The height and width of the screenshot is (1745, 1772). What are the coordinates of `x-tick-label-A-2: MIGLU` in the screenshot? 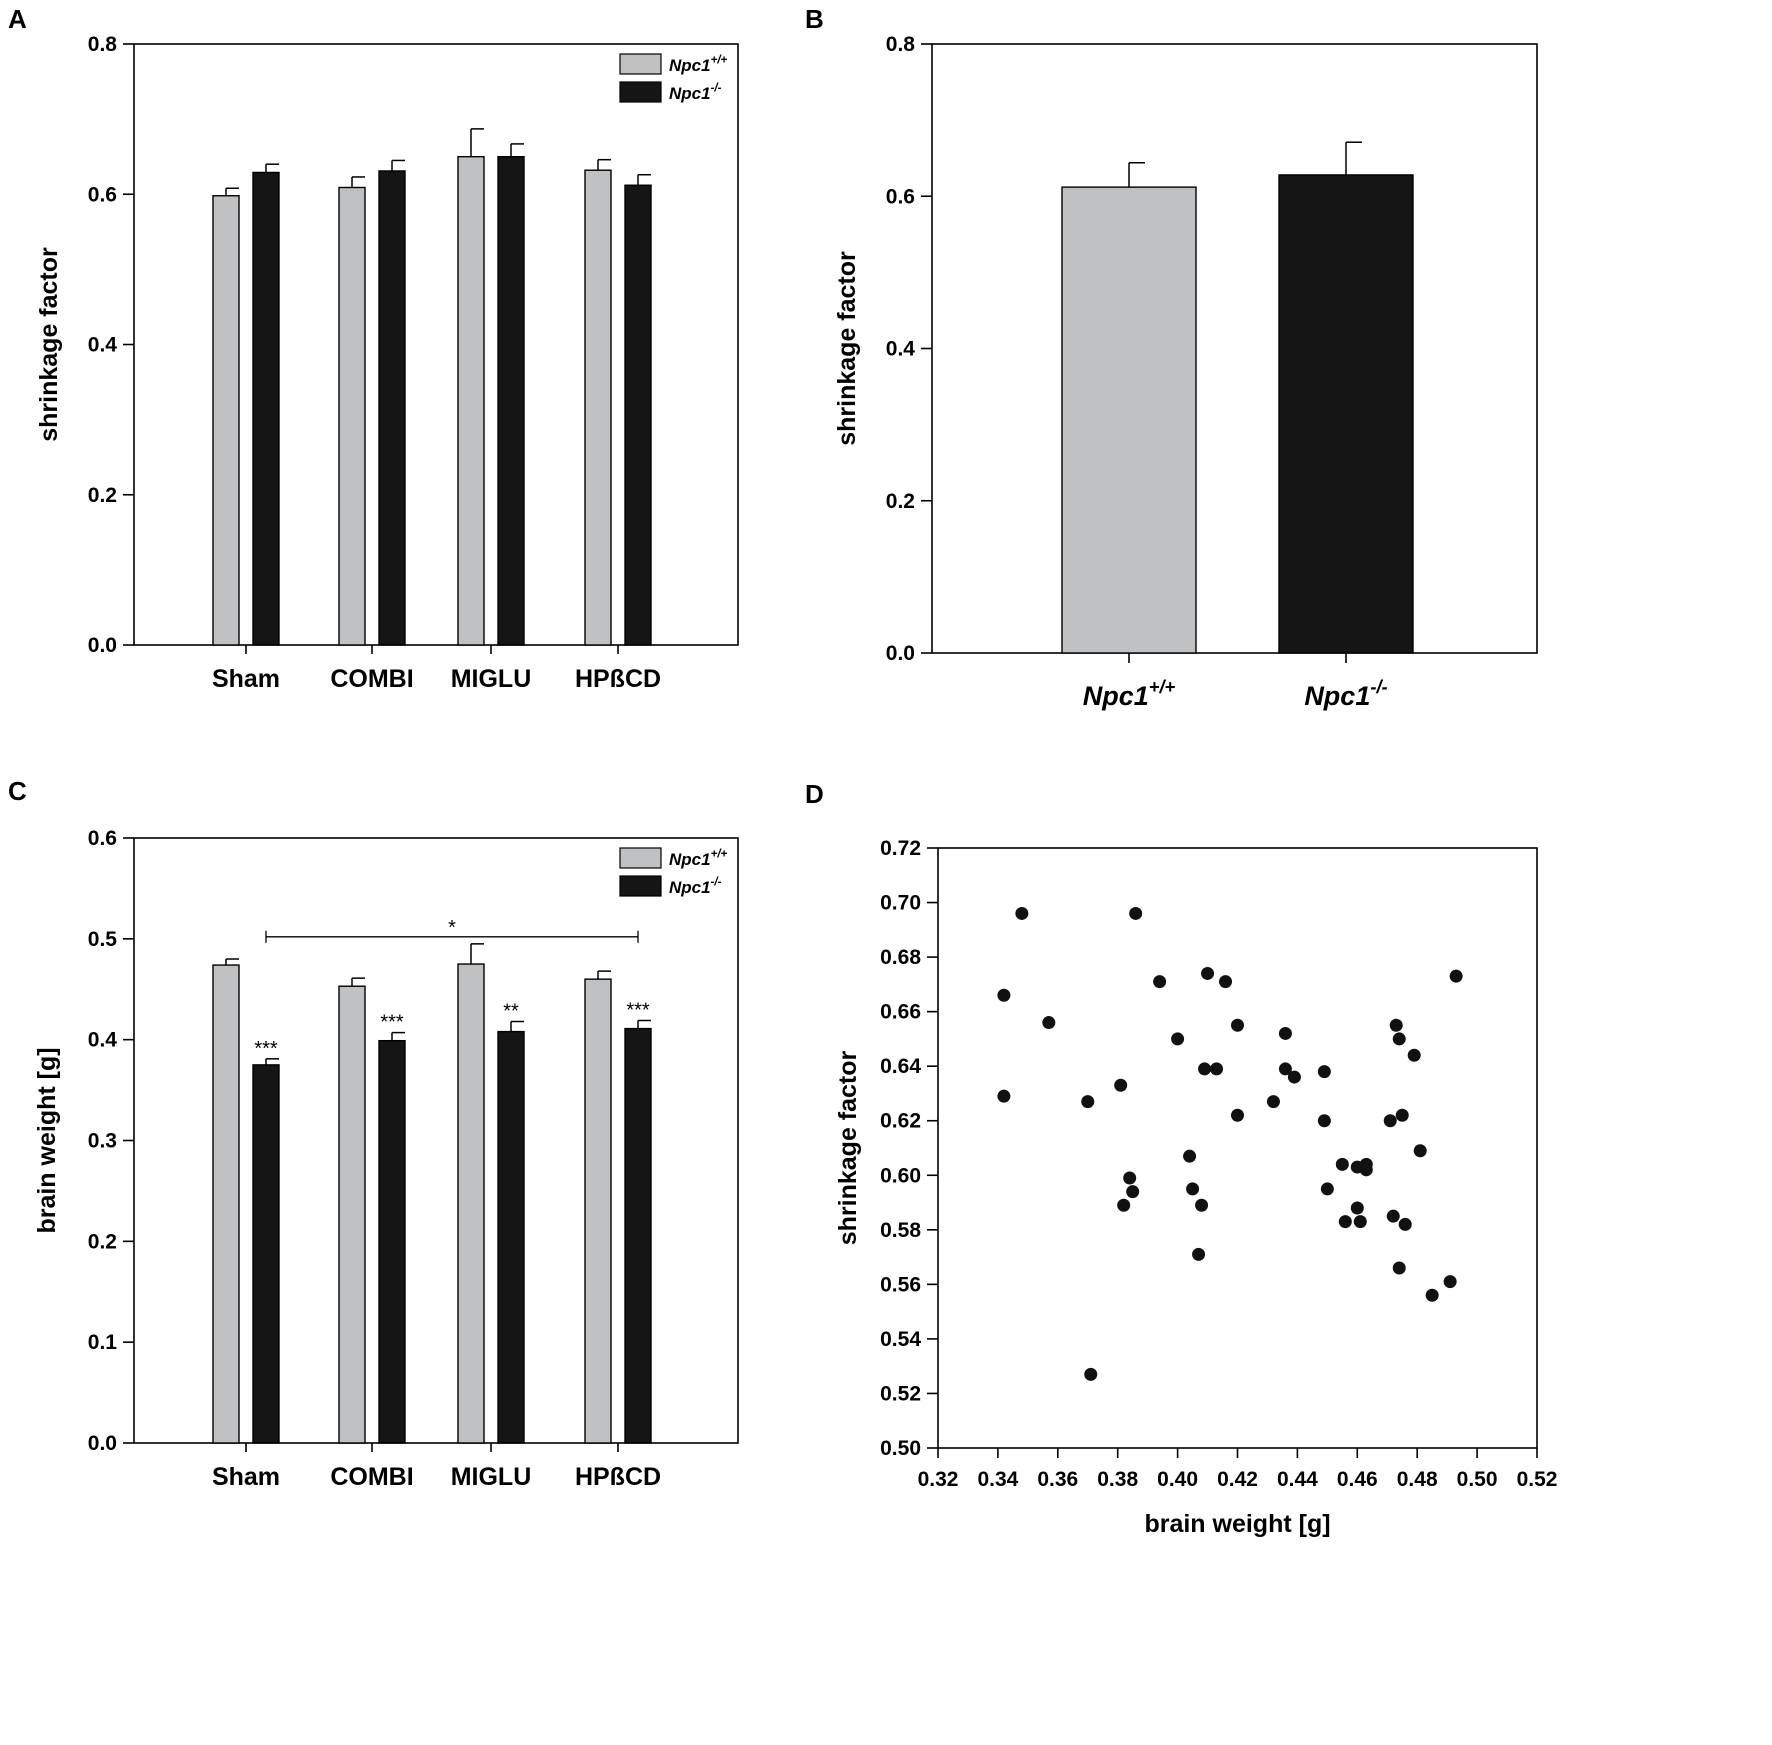 It's located at (491, 679).